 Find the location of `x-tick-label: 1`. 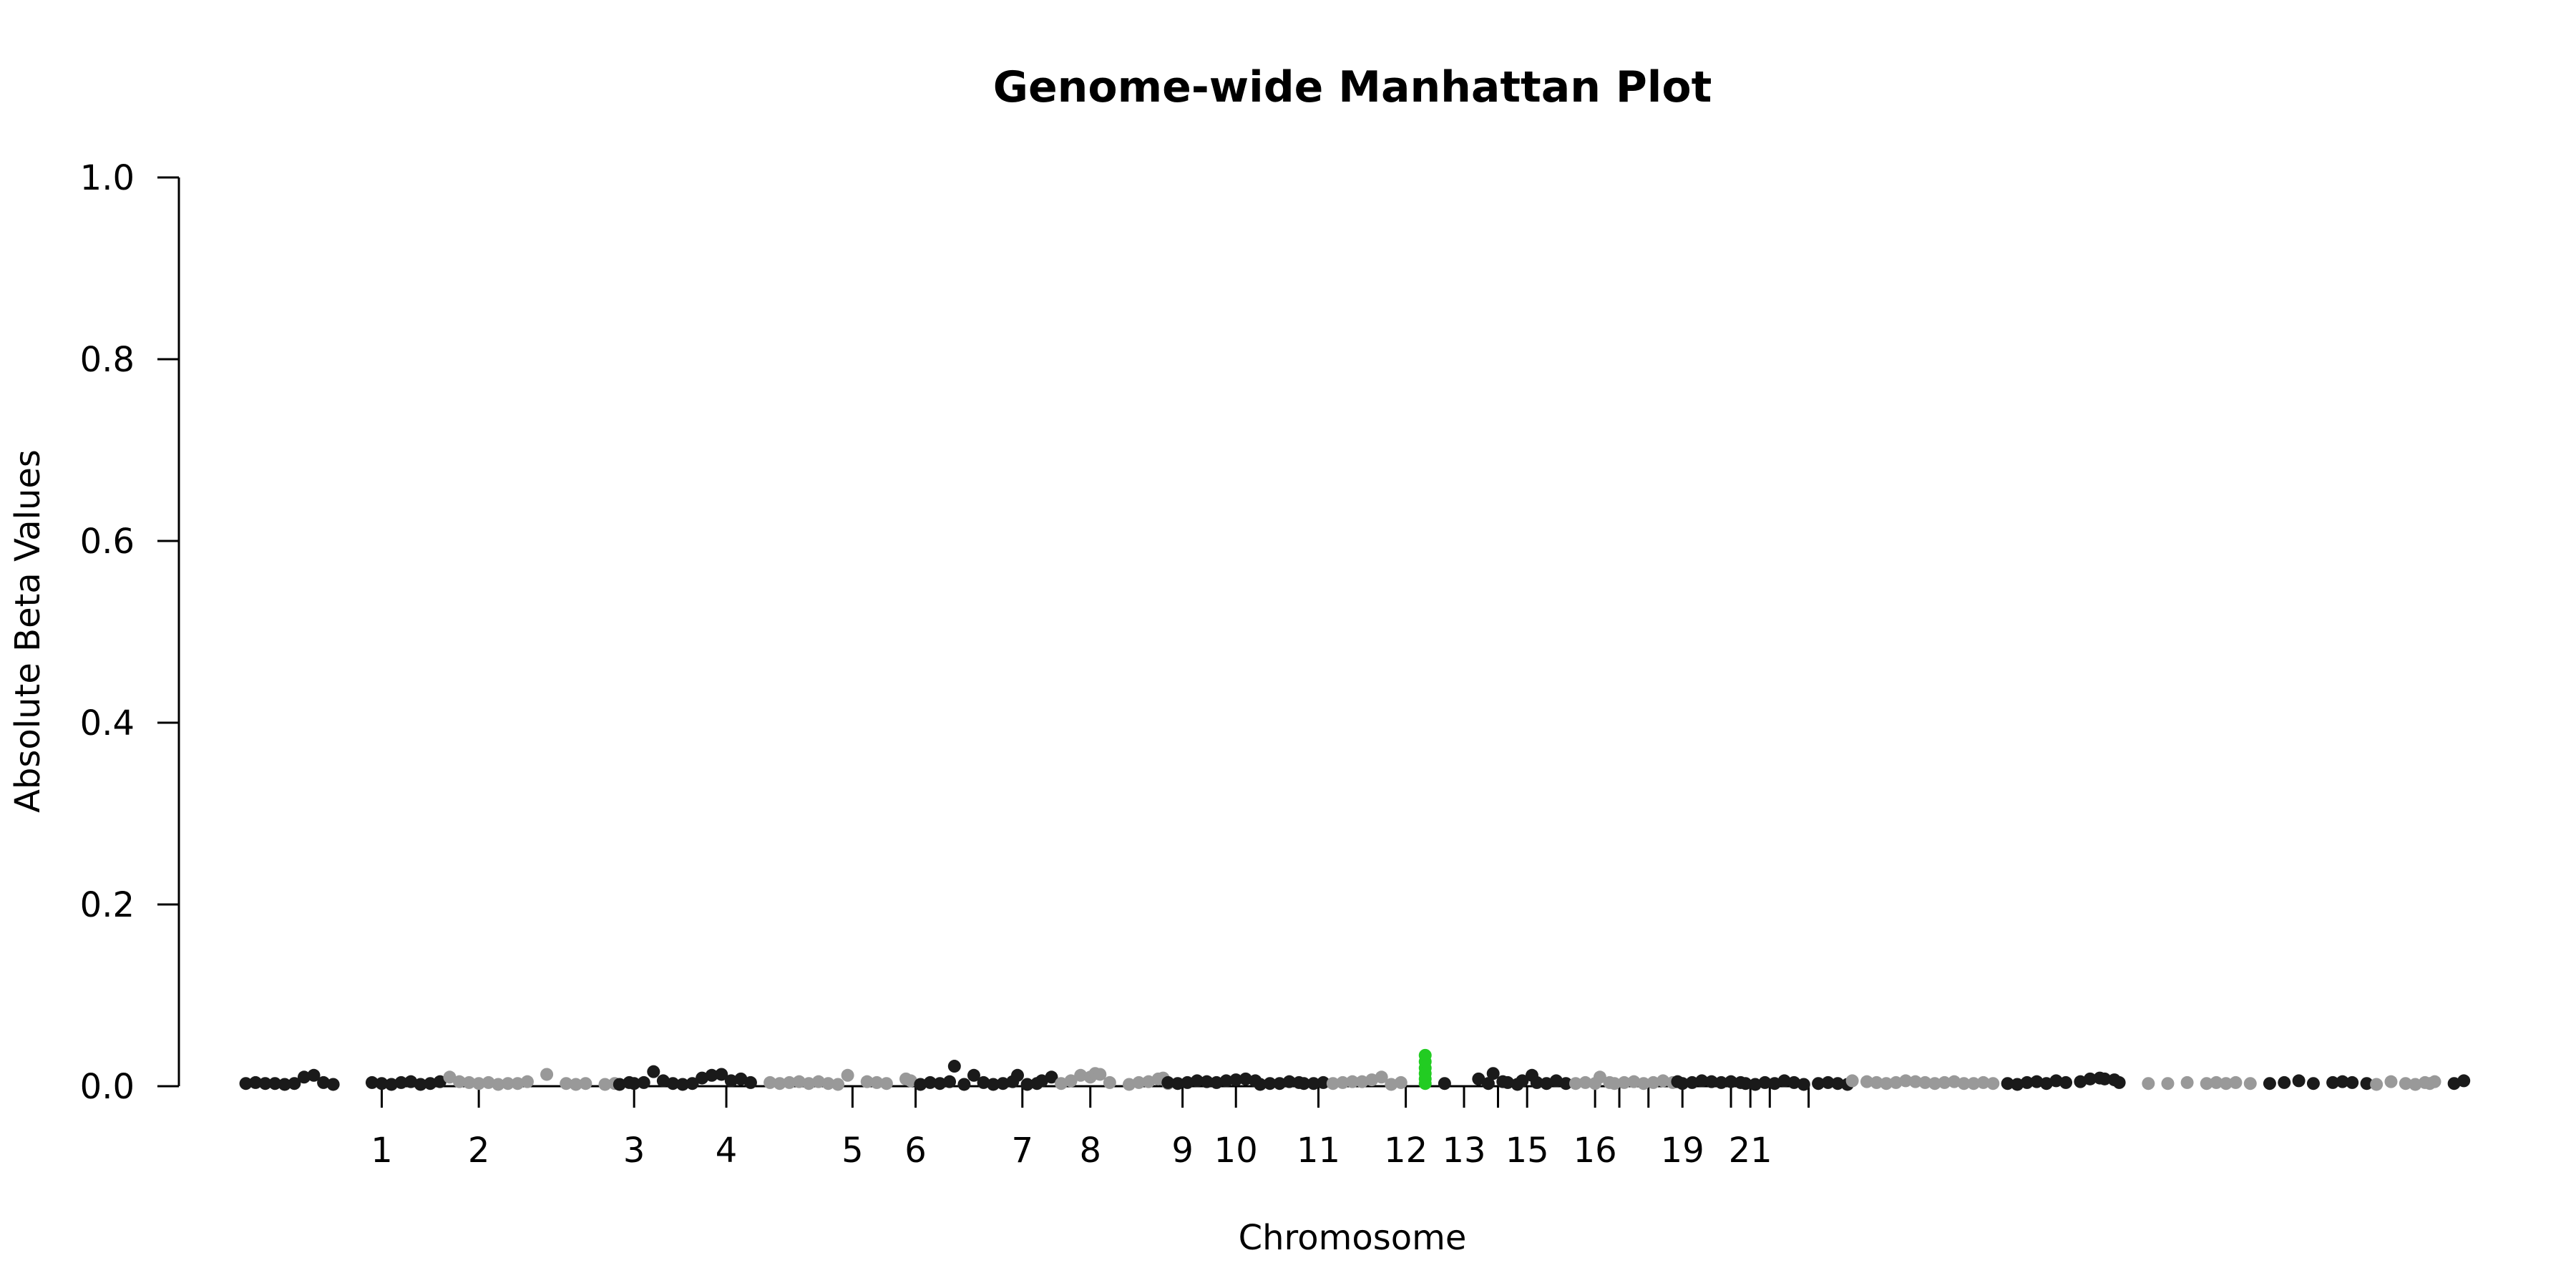

x-tick-label: 1 is located at coordinates (382, 1151).